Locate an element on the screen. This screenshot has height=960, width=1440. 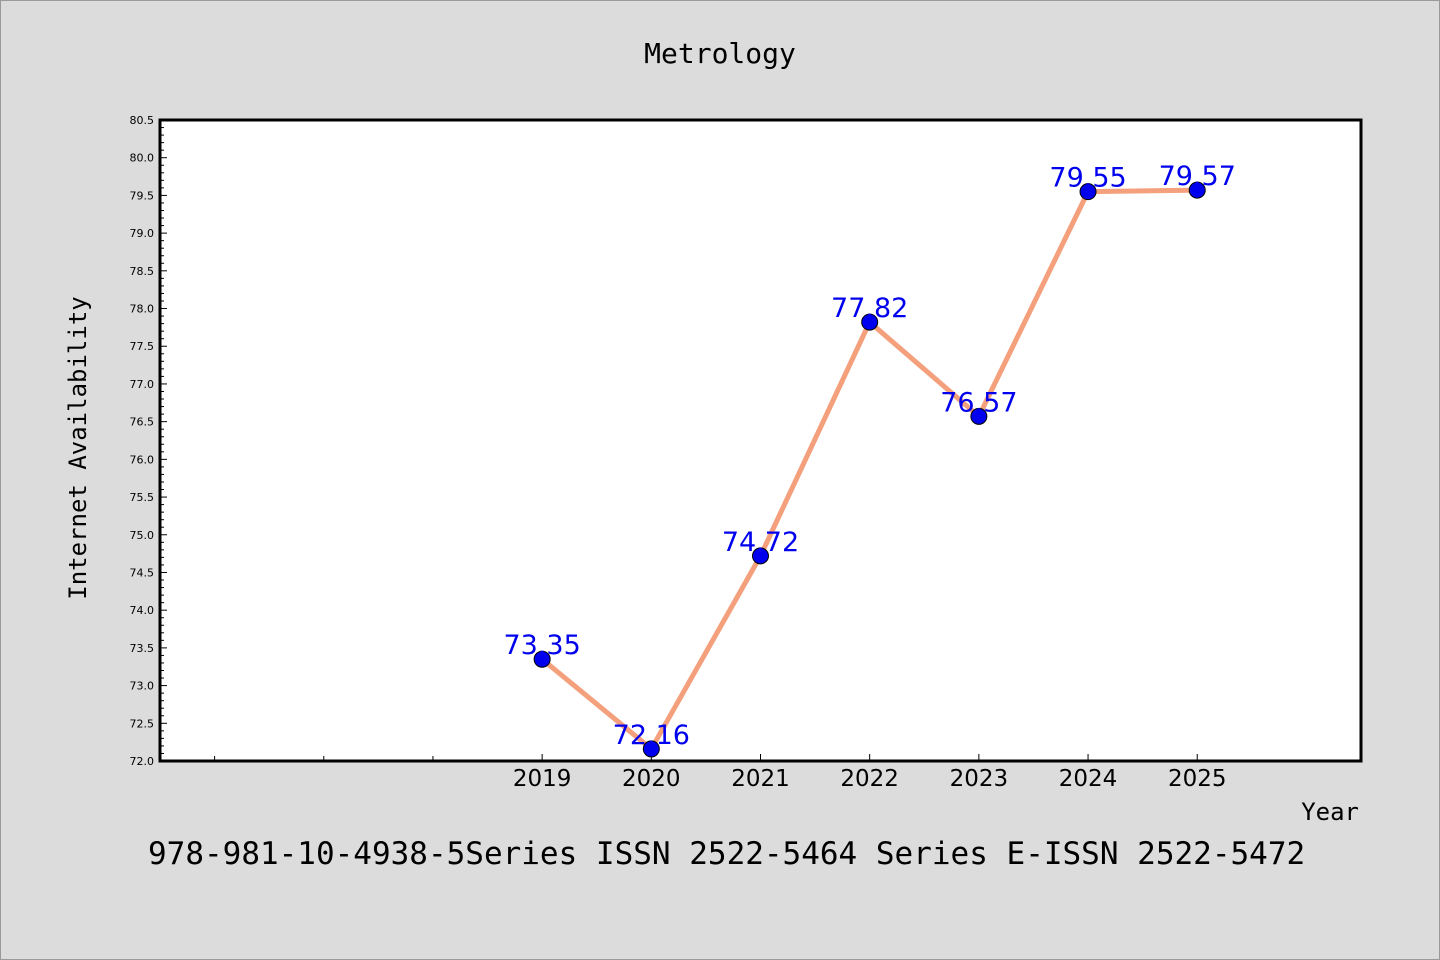
x-tick-label: 2021 is located at coordinates (760, 779).